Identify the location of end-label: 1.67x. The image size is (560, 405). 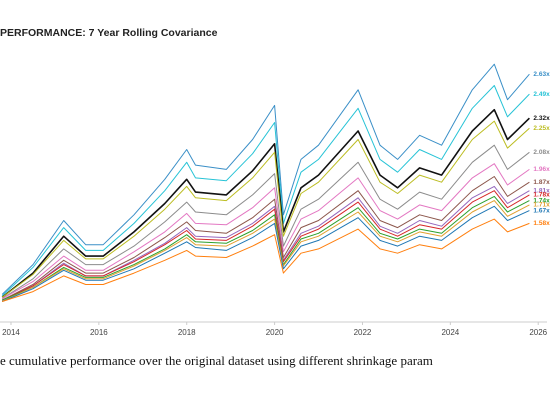
(541, 210).